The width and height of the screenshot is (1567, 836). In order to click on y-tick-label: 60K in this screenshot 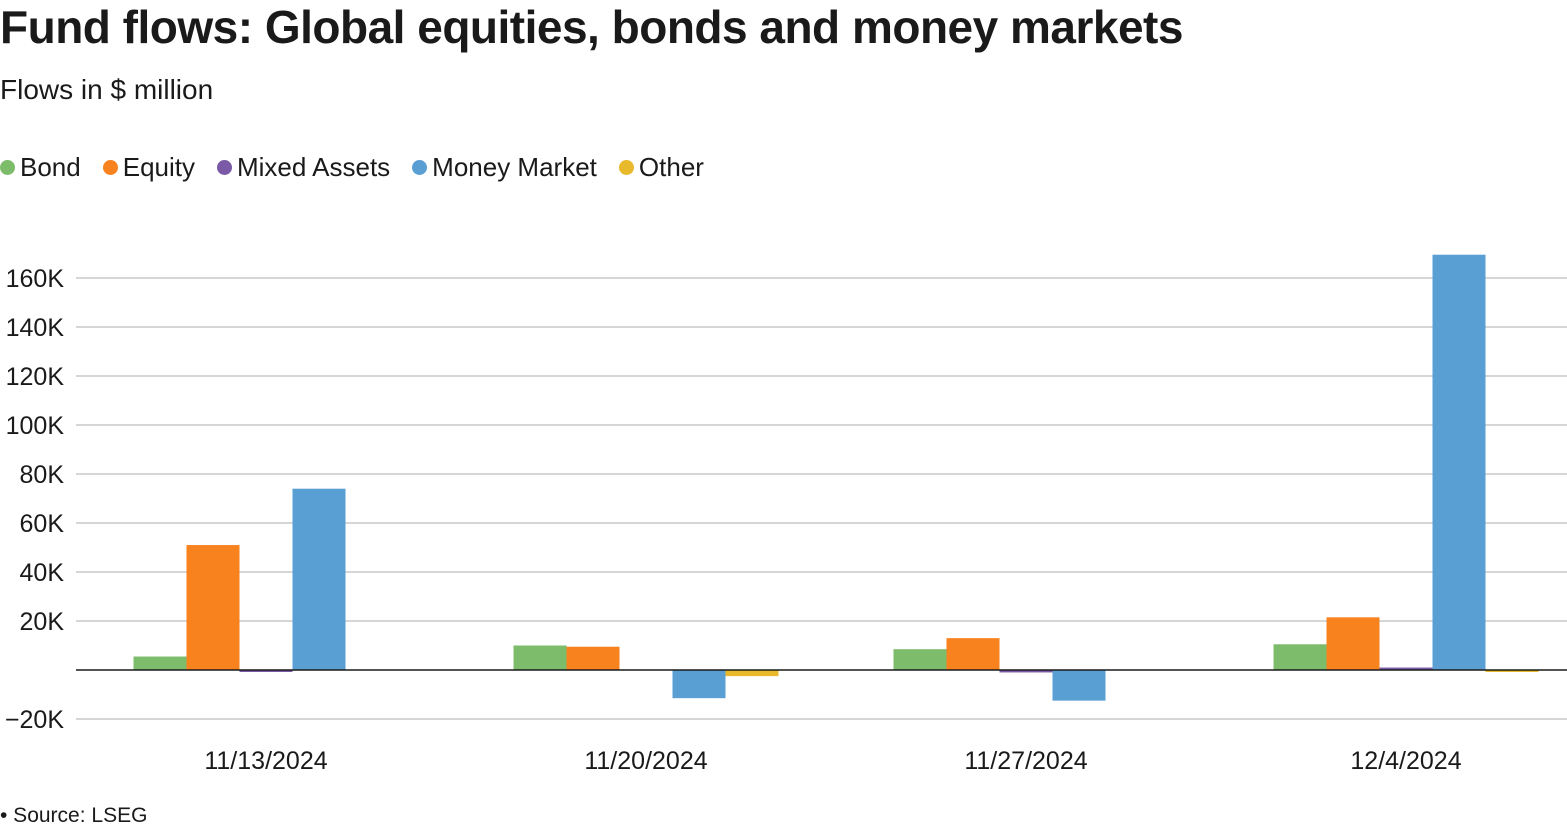, I will do `click(42, 524)`.